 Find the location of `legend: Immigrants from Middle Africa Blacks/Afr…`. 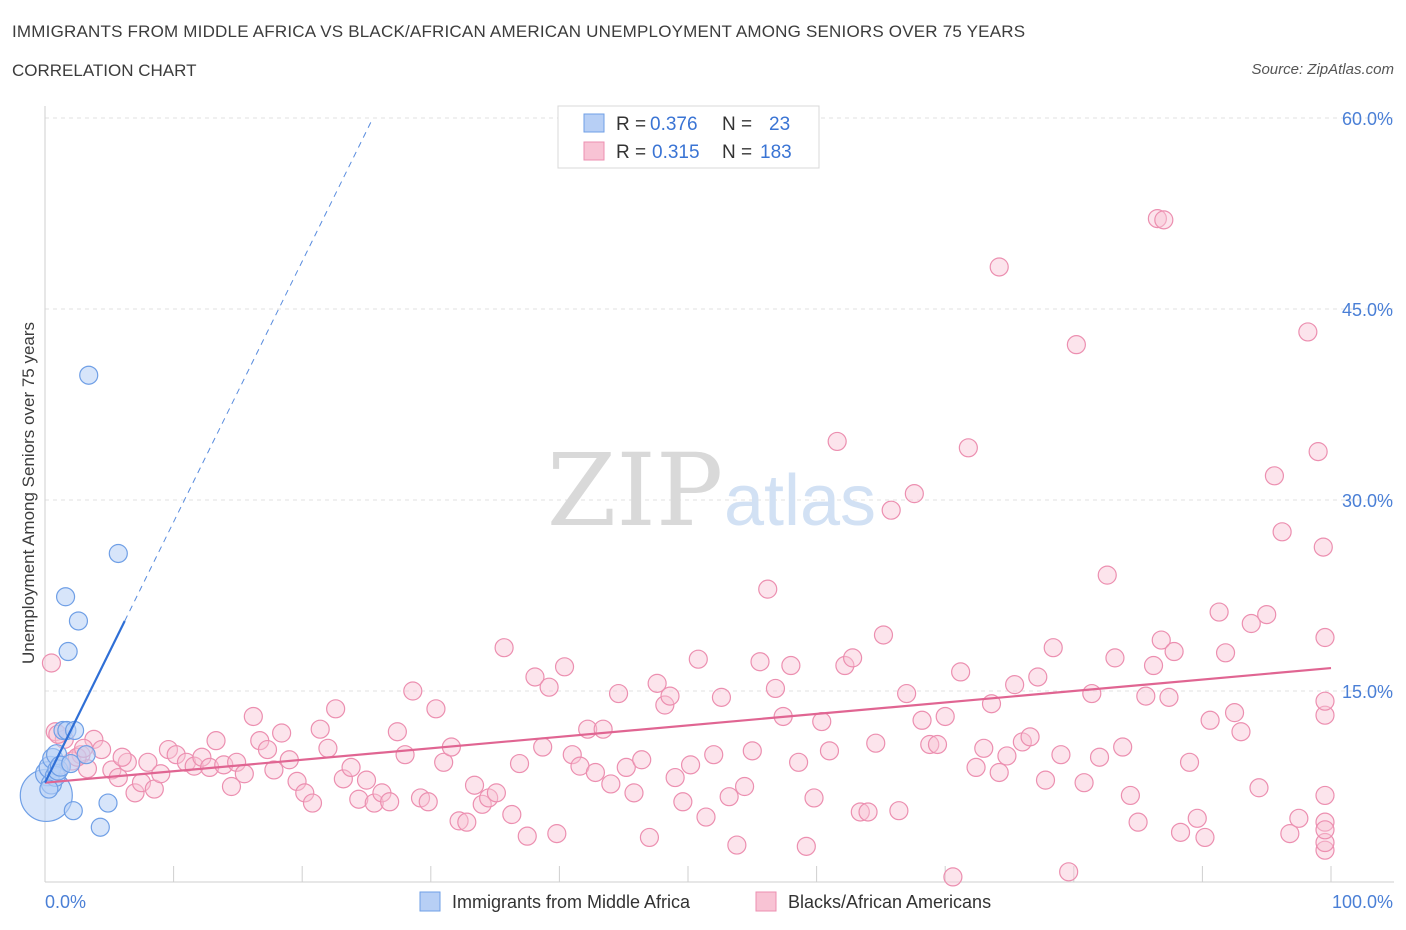

legend: Immigrants from Middle Africa Blacks/Afr… is located at coordinates (705, 901).